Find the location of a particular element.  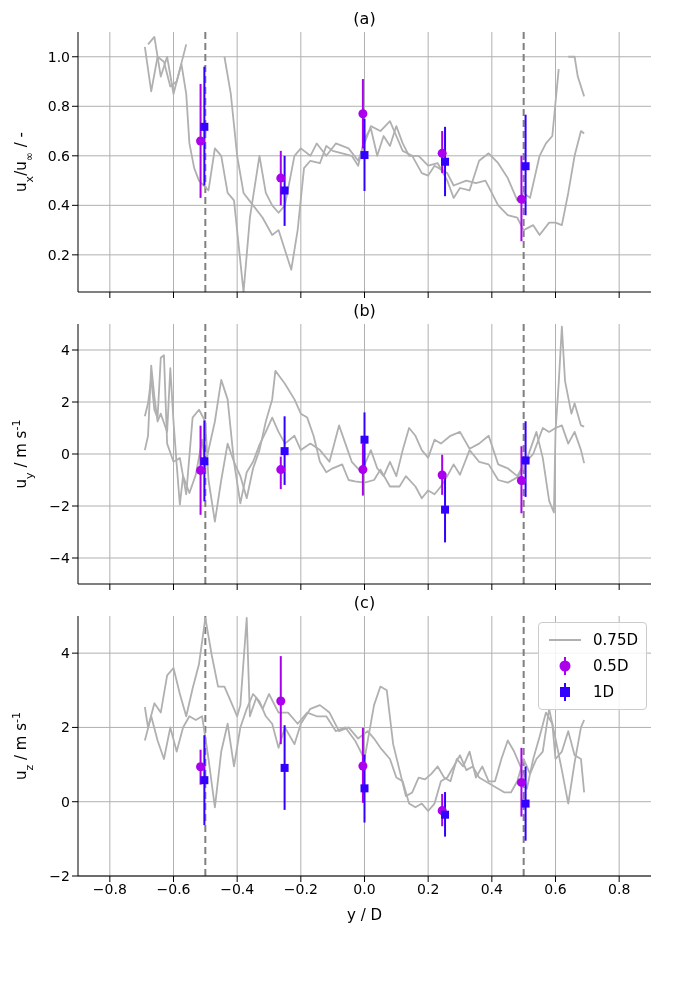

legend-label: 0.5D is located at coordinates (611, 666).